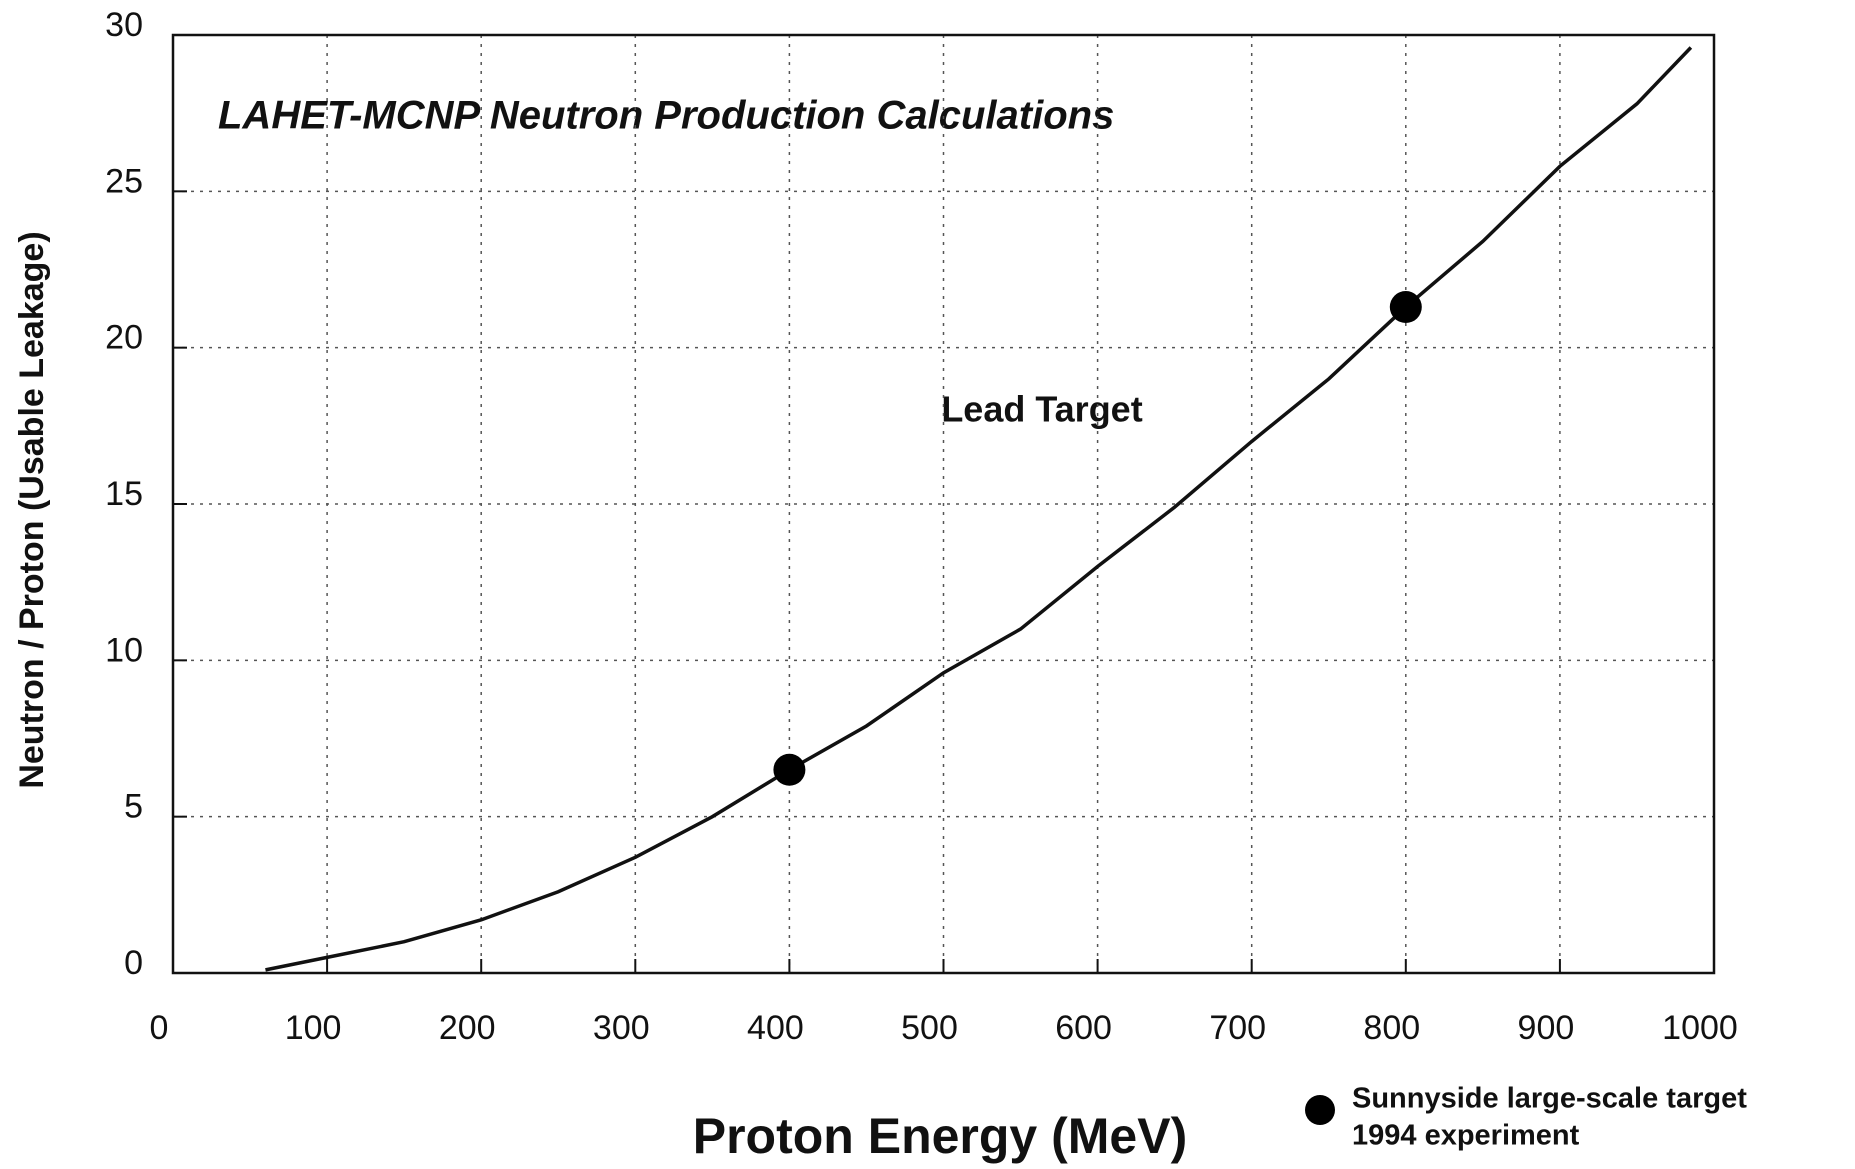 This screenshot has width=1855, height=1169. I want to click on y-tick-label: 20, so click(124, 338).